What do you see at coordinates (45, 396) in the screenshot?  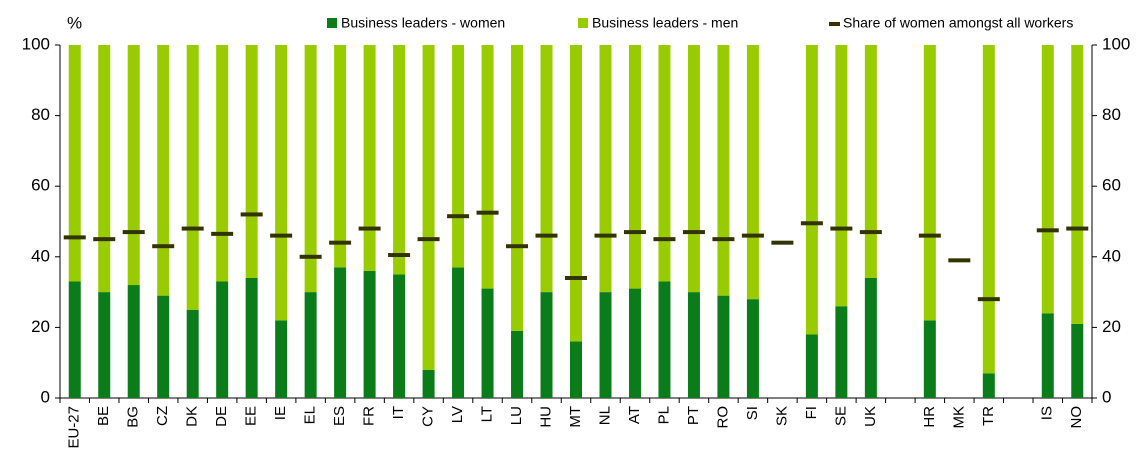 I see `y-tick-label: 0` at bounding box center [45, 396].